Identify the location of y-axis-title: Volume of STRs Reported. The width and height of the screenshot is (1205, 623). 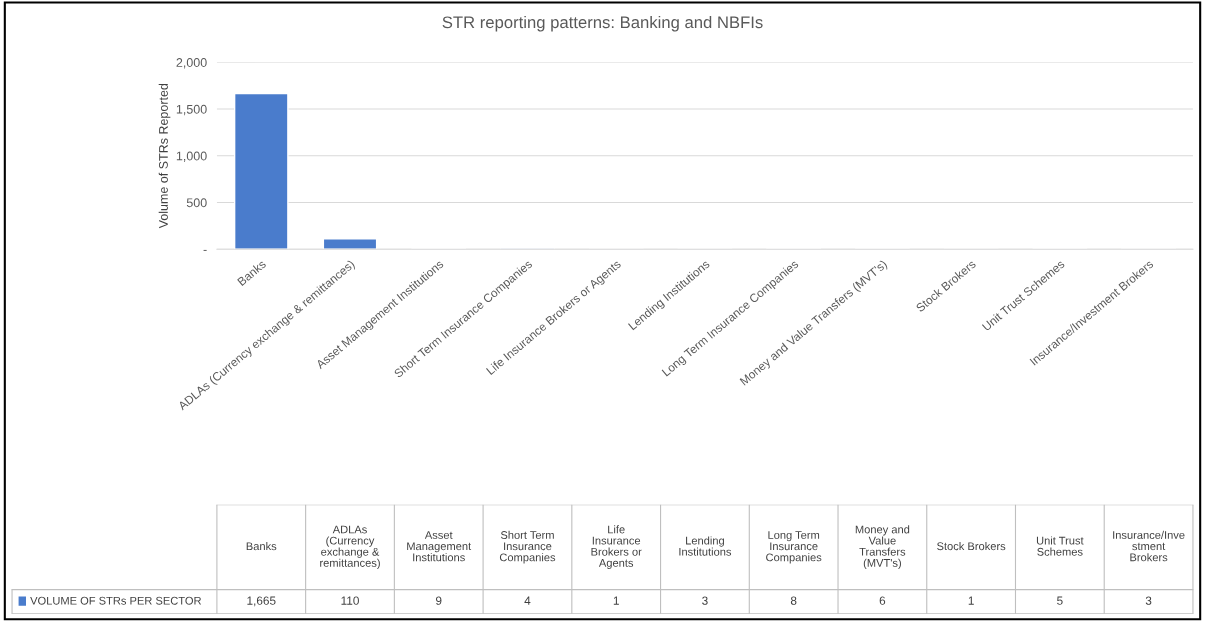
(164, 156).